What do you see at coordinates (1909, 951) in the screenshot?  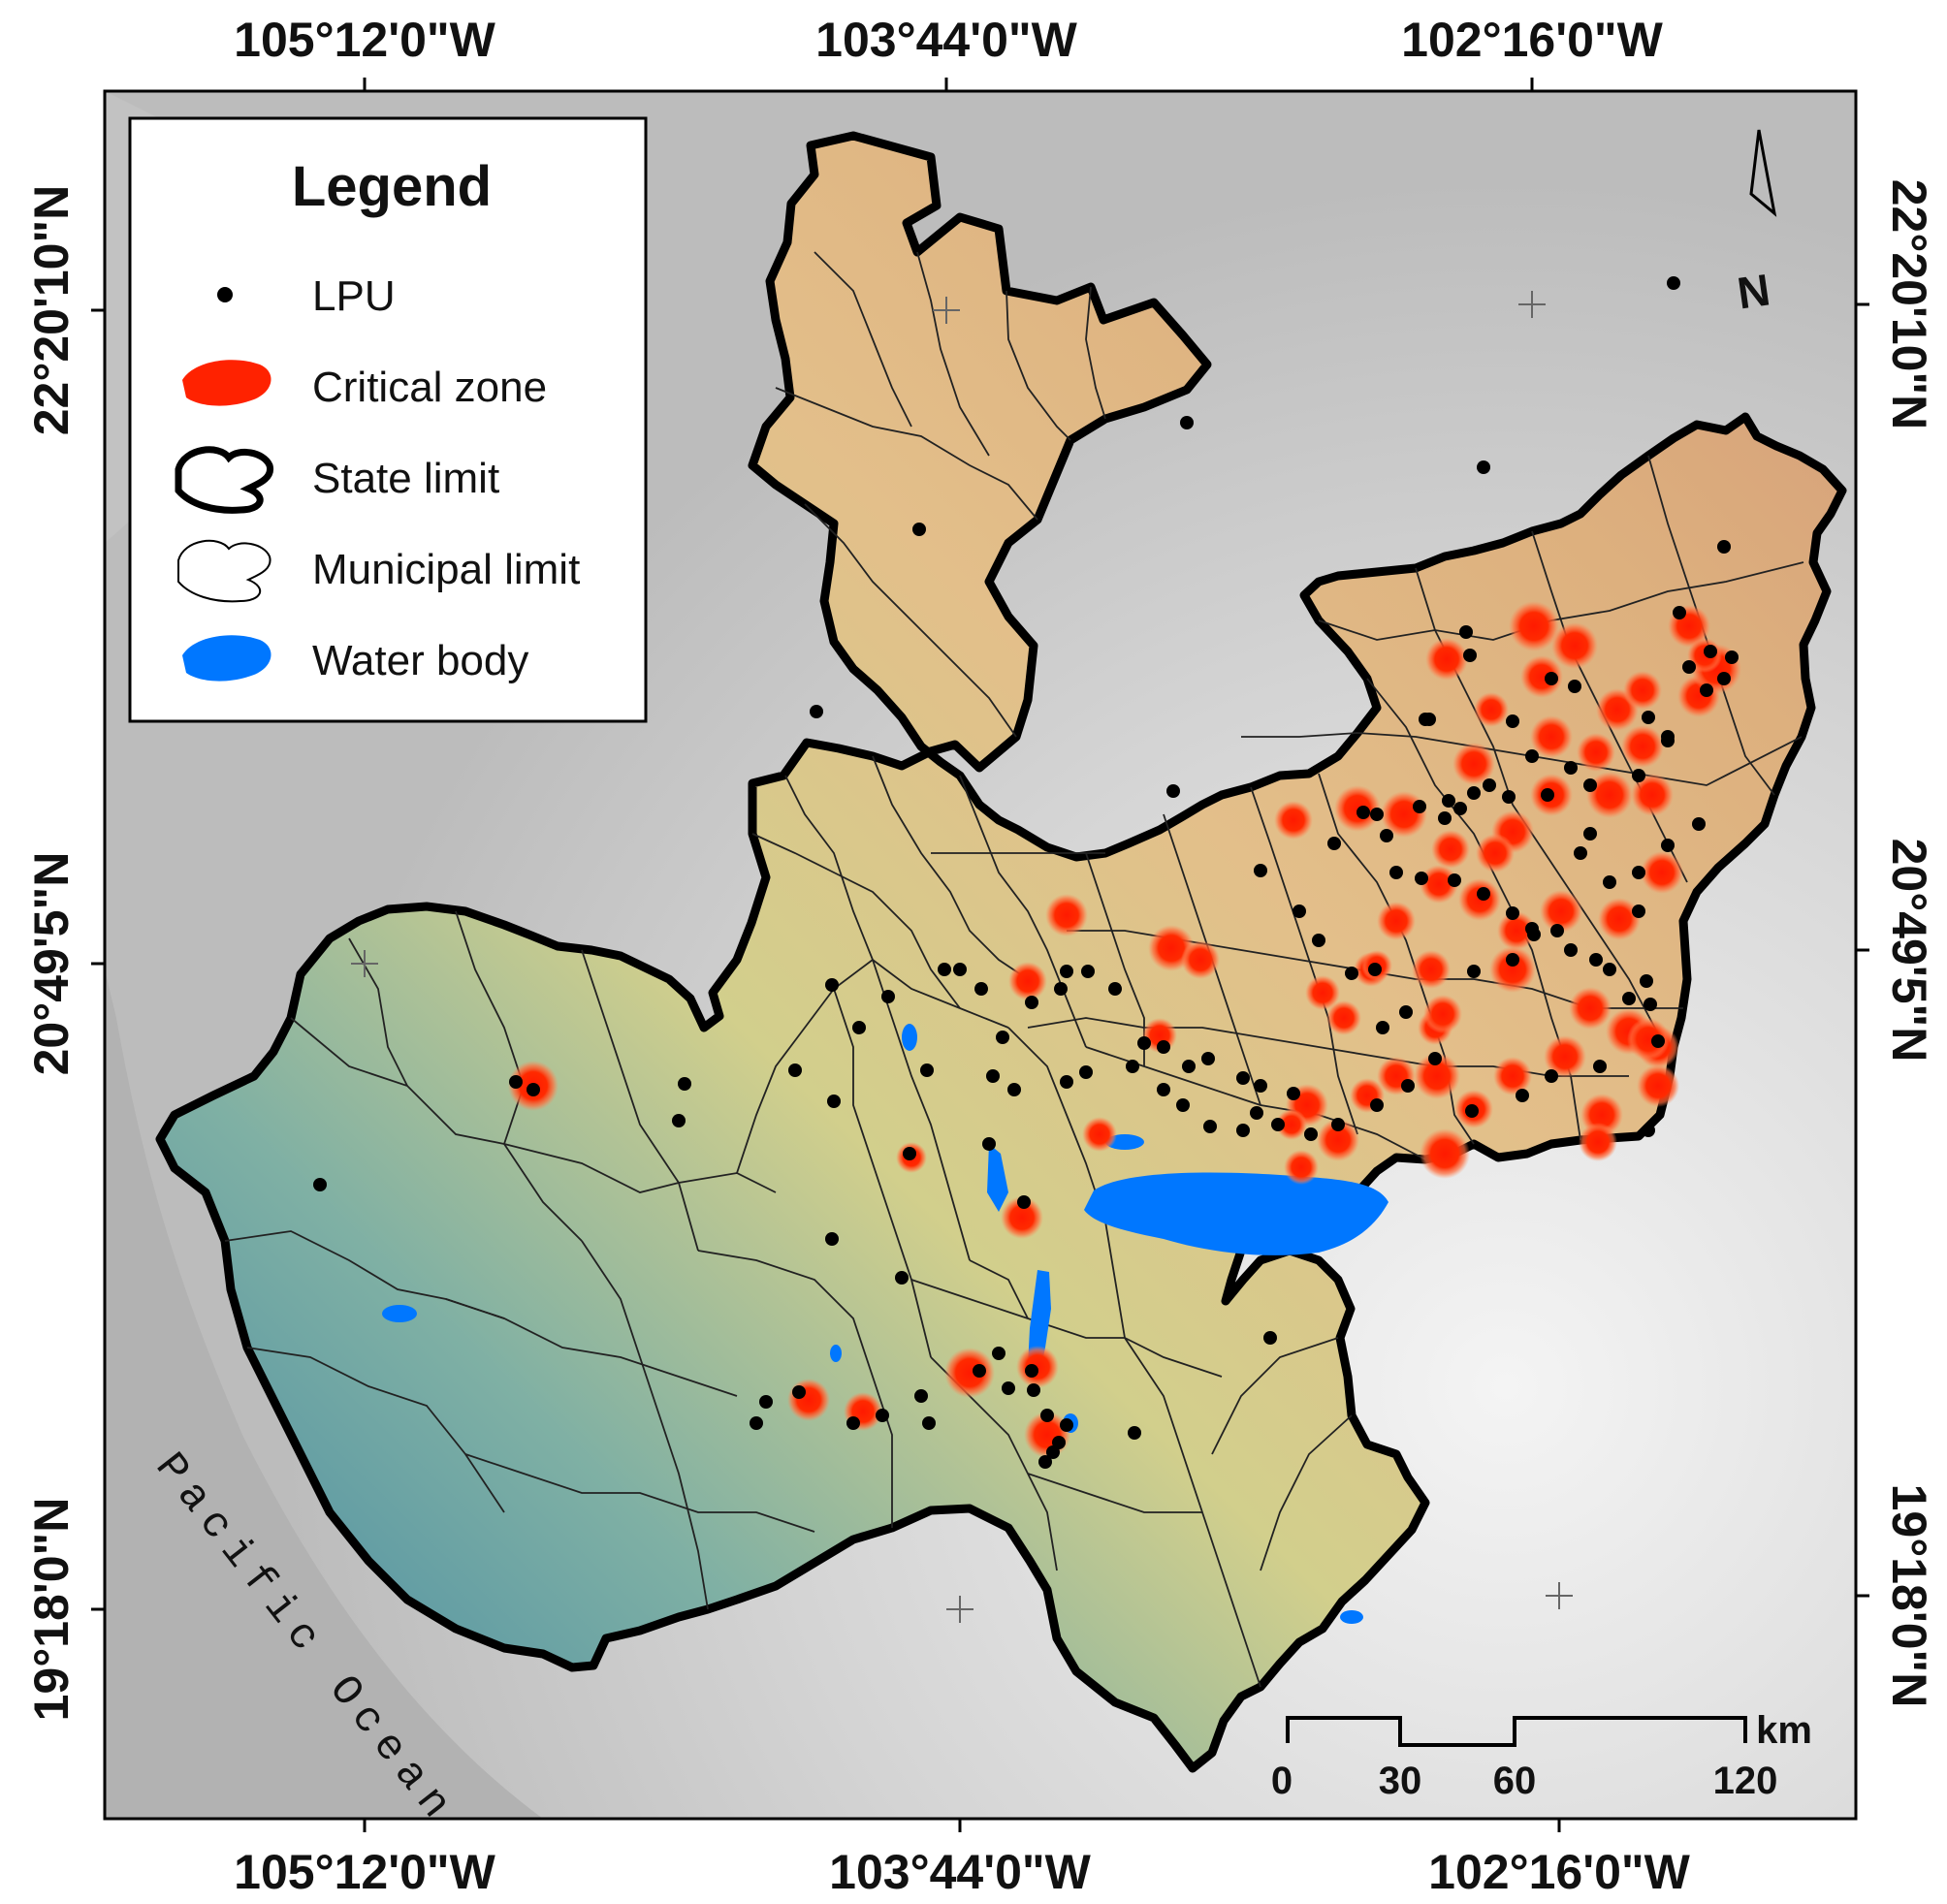 I see `right-latitude-label-2: 20°49'5"N` at bounding box center [1909, 951].